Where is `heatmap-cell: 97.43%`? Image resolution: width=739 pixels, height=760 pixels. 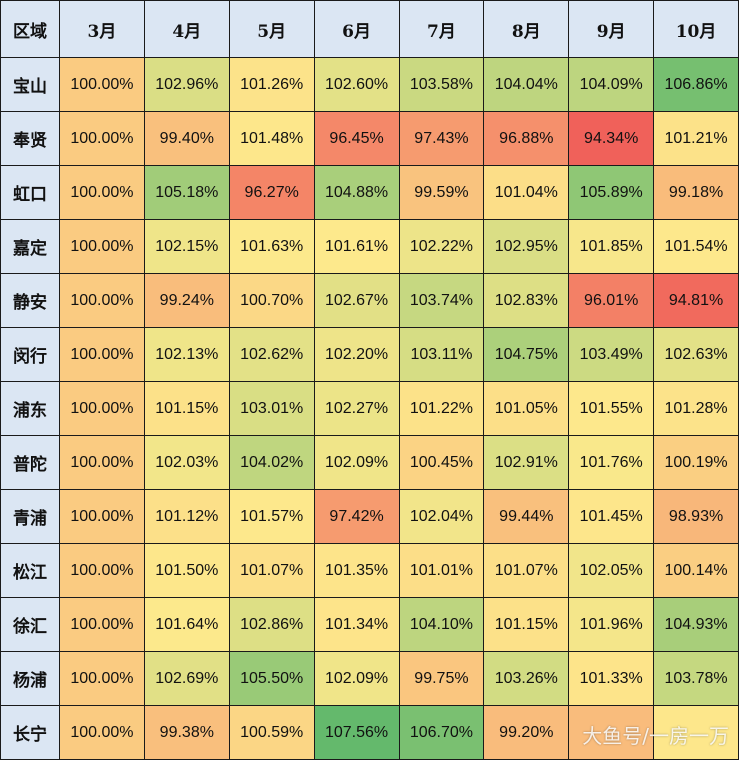
heatmap-cell: 97.43% is located at coordinates (441, 138).